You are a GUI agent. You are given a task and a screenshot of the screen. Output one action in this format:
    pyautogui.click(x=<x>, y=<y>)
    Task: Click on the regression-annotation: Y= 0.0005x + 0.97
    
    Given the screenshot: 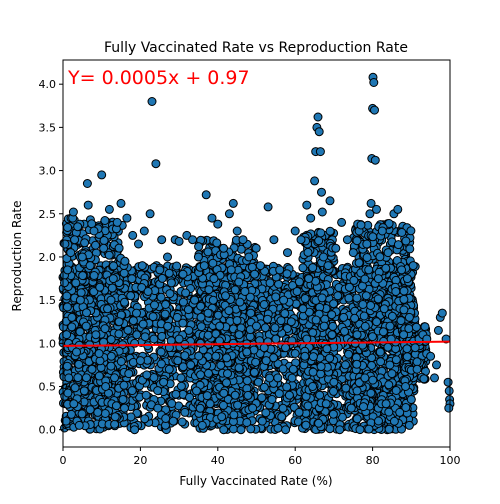 What is the action you would take?
    pyautogui.click(x=158, y=78)
    